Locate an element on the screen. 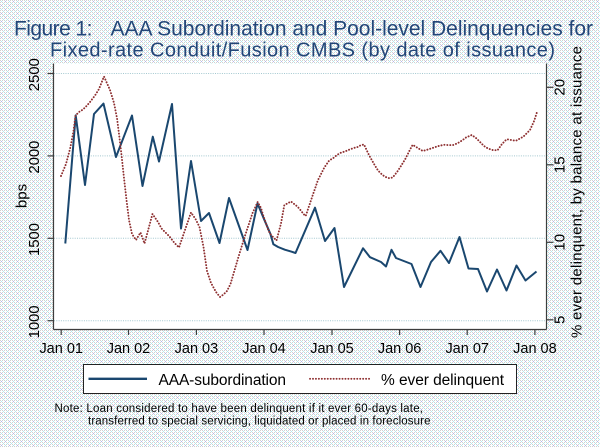  svg-text: 1500 is located at coordinates (34, 239).